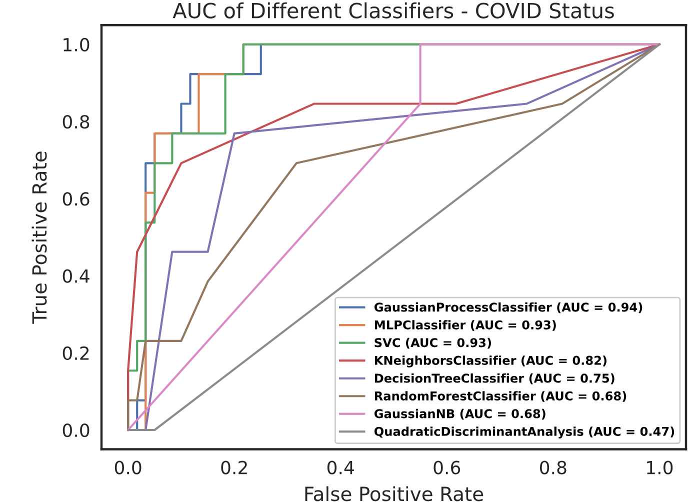 The image size is (700, 502). I want to click on legend-label: DecisionTreeClassifier (AUC = 0.75), so click(494, 378).